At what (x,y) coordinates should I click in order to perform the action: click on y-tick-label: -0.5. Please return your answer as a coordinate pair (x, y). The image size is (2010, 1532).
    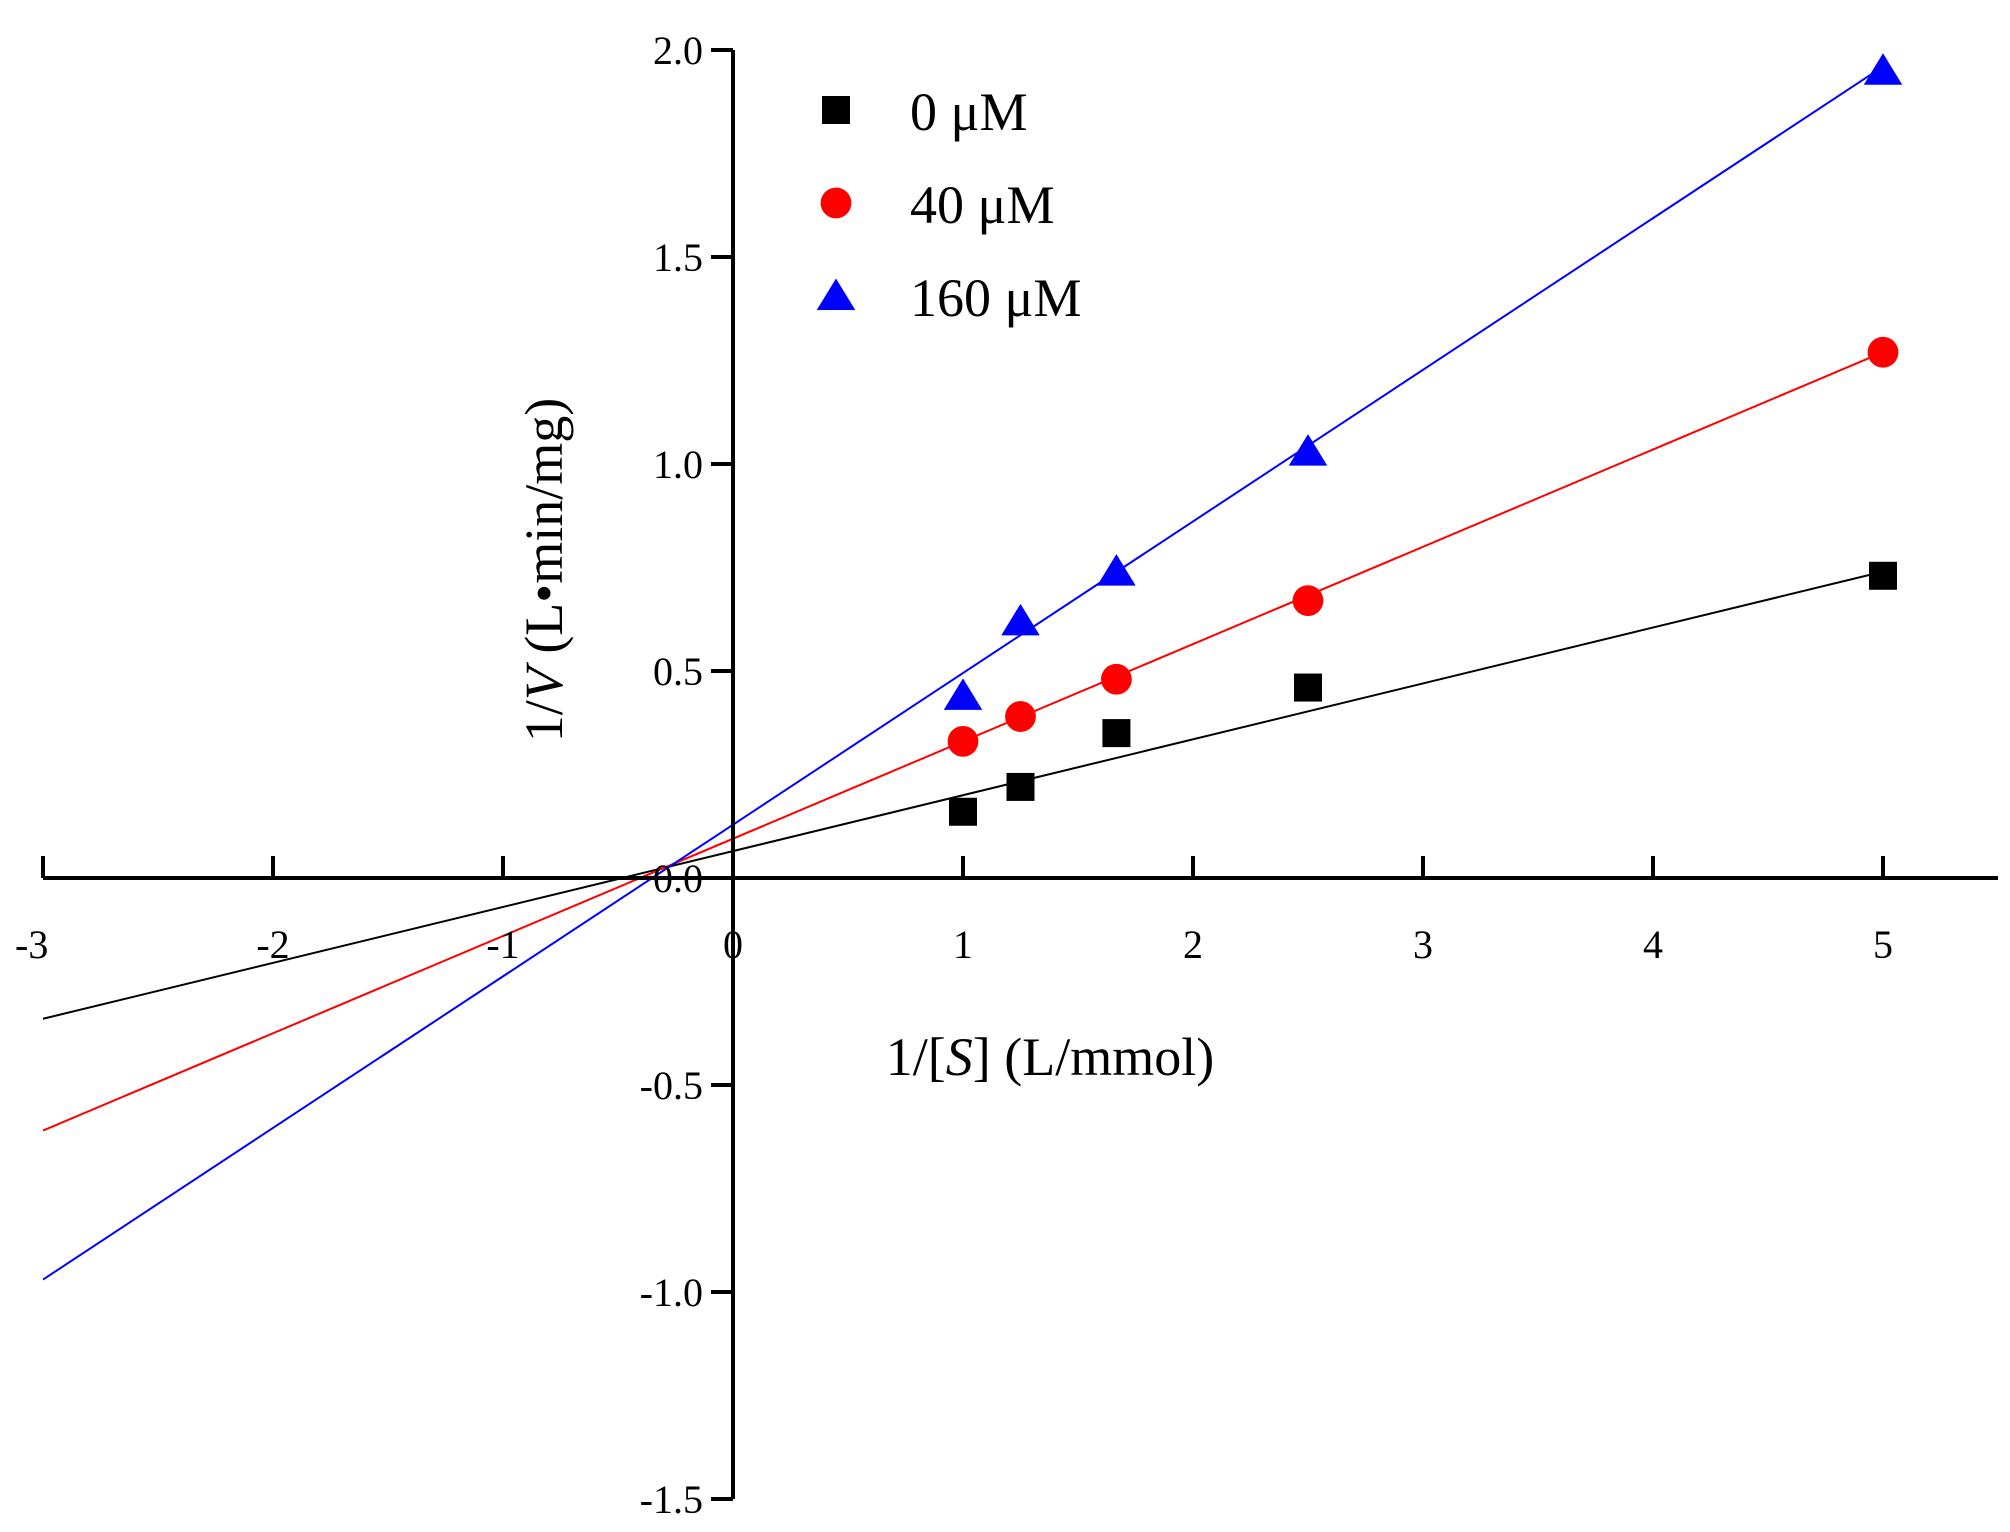
    Looking at the image, I should click on (671, 1085).